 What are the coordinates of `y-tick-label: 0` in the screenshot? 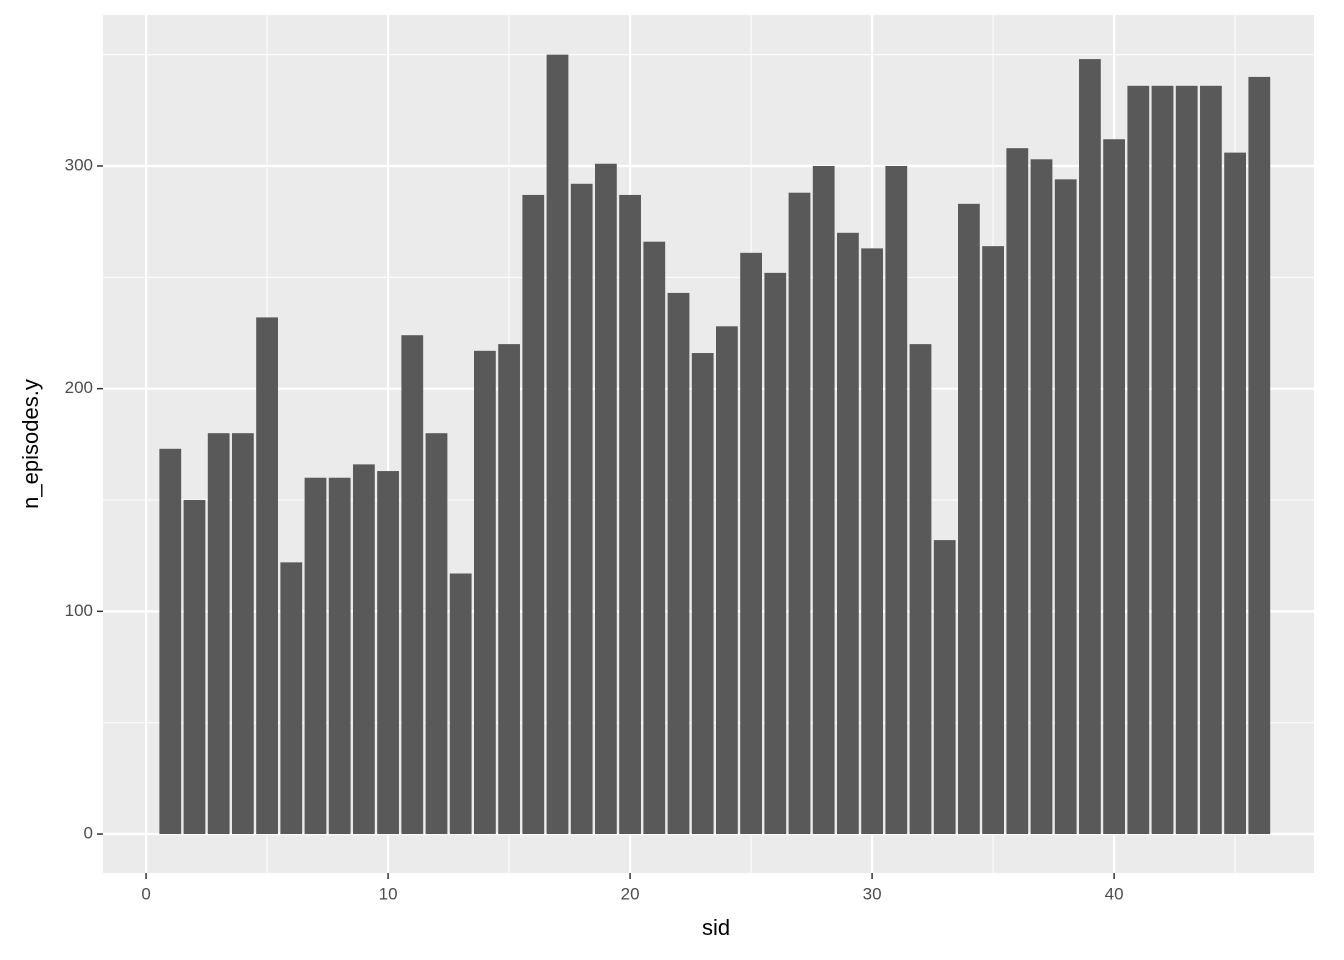 It's located at (88, 833).